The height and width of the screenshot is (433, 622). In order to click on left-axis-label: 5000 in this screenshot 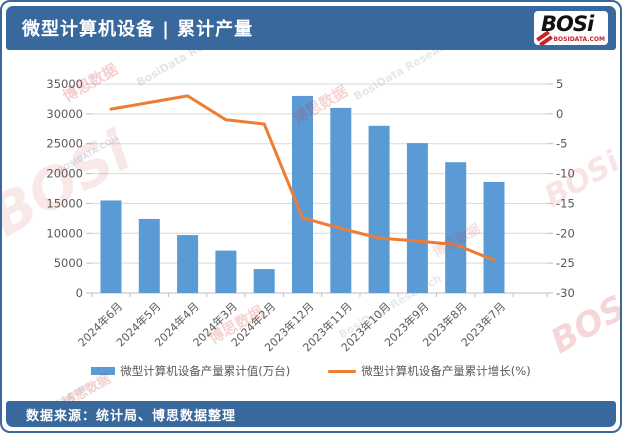, I will do `click(68, 263)`.